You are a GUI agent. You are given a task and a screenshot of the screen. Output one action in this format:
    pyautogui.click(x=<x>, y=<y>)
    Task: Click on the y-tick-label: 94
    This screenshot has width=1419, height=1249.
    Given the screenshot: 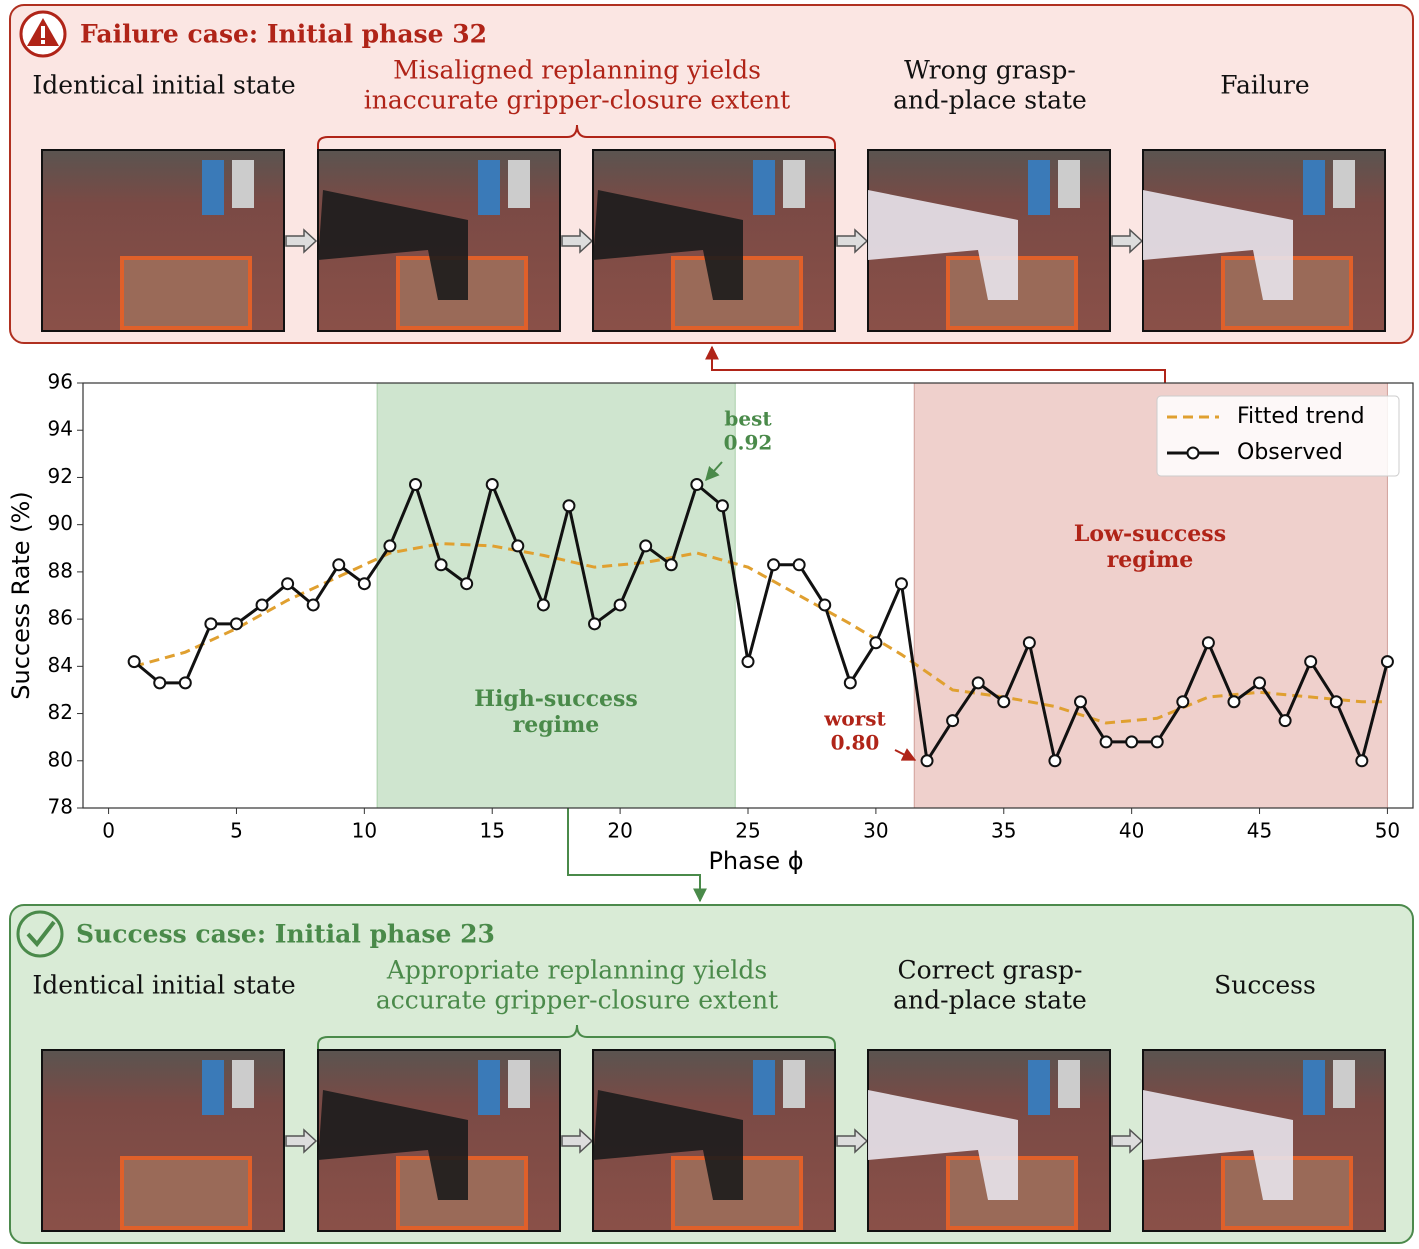 What is the action you would take?
    pyautogui.click(x=60, y=429)
    